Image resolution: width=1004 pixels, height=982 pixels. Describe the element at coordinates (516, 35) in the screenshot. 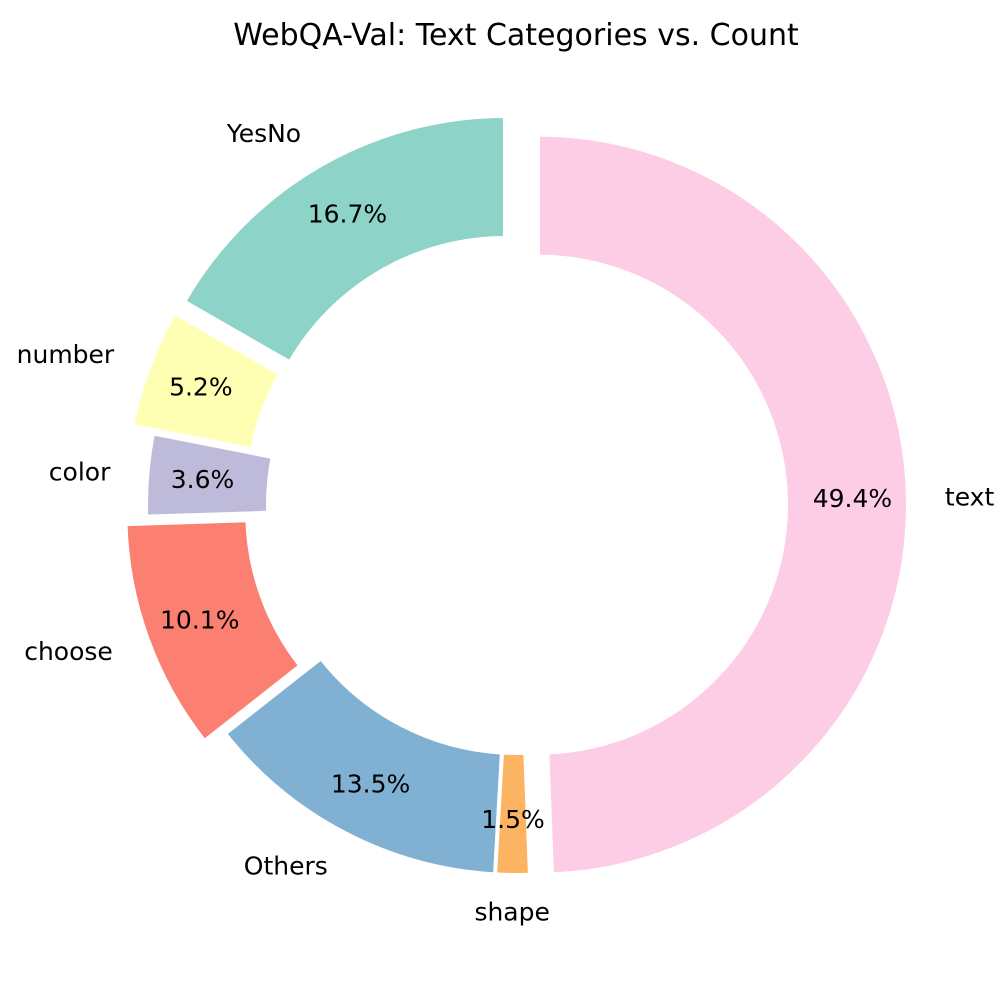

I see `chart-title: WebQA-Val: Text Categories vs. Count` at that location.